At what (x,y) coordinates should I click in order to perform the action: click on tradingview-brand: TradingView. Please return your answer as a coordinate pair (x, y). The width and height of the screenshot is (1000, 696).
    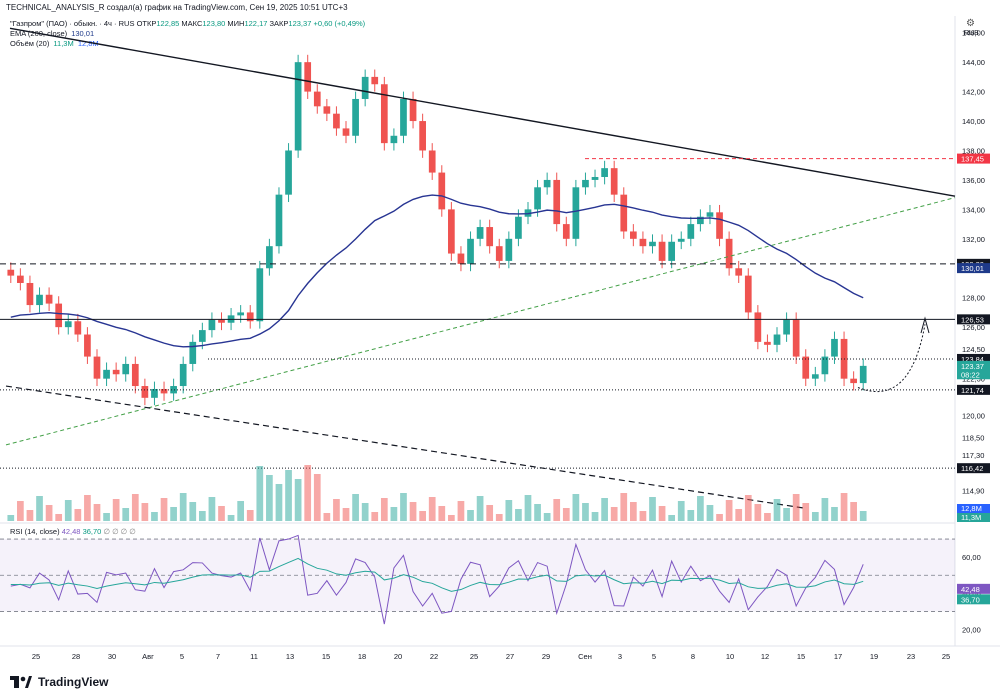
    Looking at the image, I should click on (59, 682).